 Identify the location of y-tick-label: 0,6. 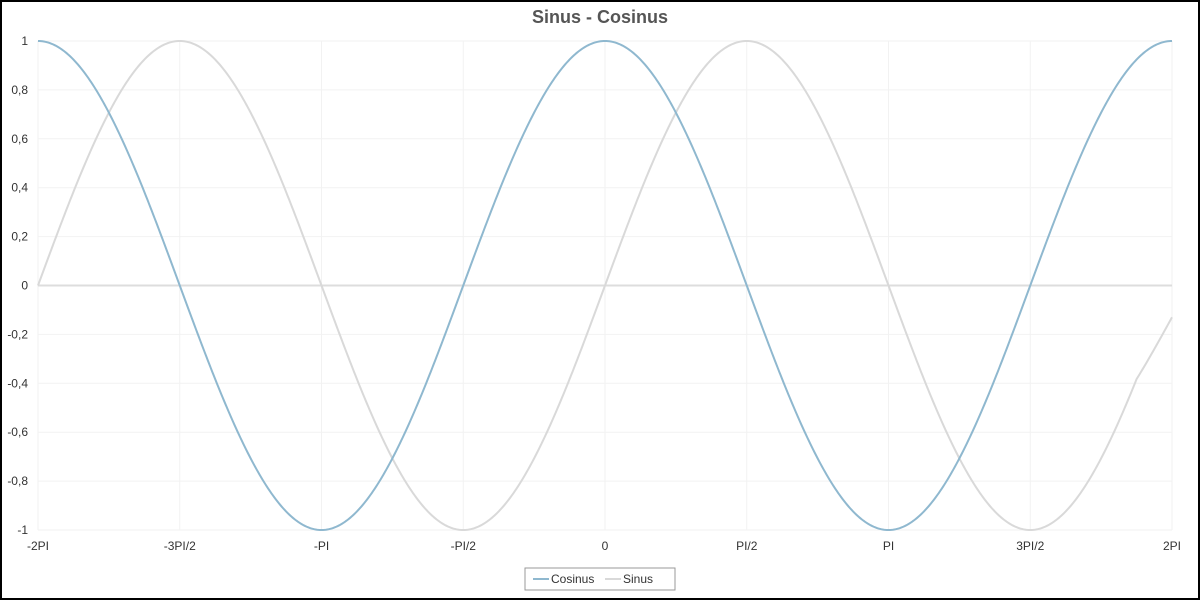
(19, 139).